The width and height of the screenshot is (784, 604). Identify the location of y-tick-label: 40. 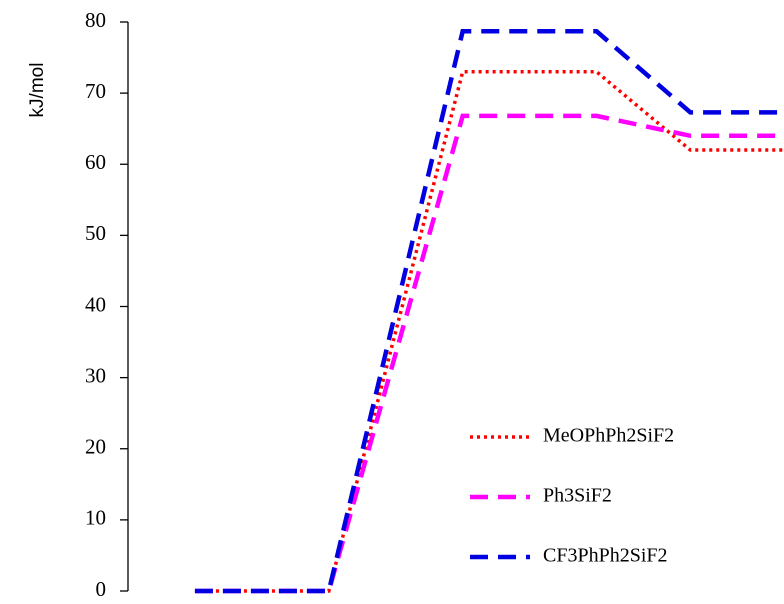
(95, 304).